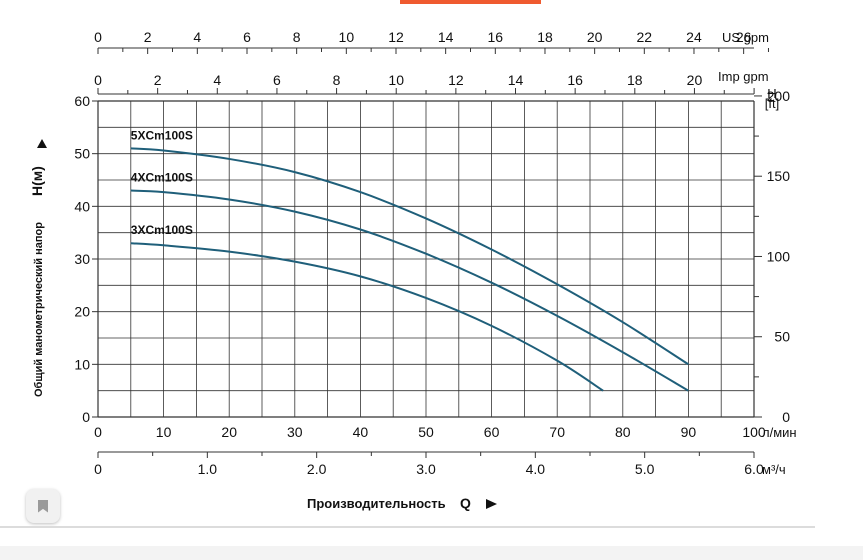 Image resolution: width=863 pixels, height=560 pixels. What do you see at coordinates (396, 37) in the screenshot?
I see `us-gpm-tick-label: 12` at bounding box center [396, 37].